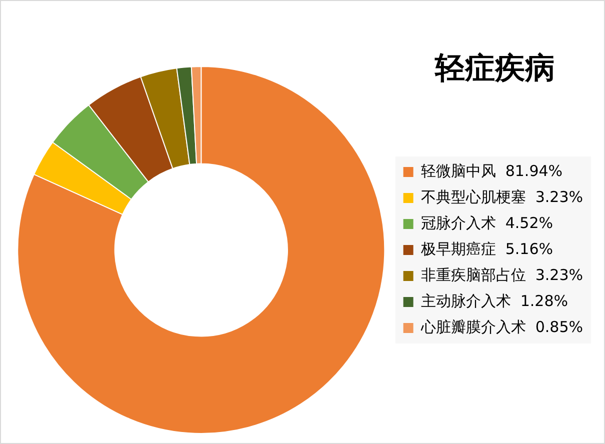 The width and height of the screenshot is (605, 444). Describe the element at coordinates (491, 171) in the screenshot. I see `legend-label: 轻微脑中风 81.94%` at that location.